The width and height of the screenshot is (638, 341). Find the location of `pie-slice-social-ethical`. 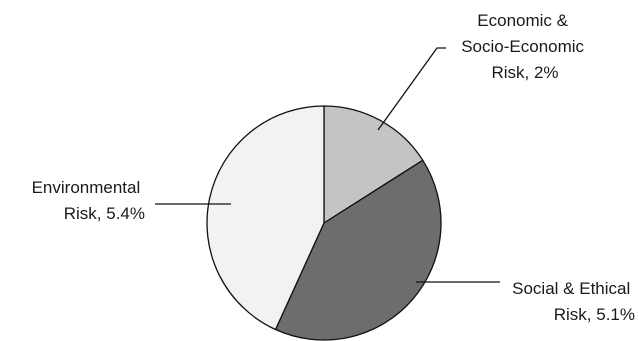

pie-slice-social-ethical is located at coordinates (358, 250).